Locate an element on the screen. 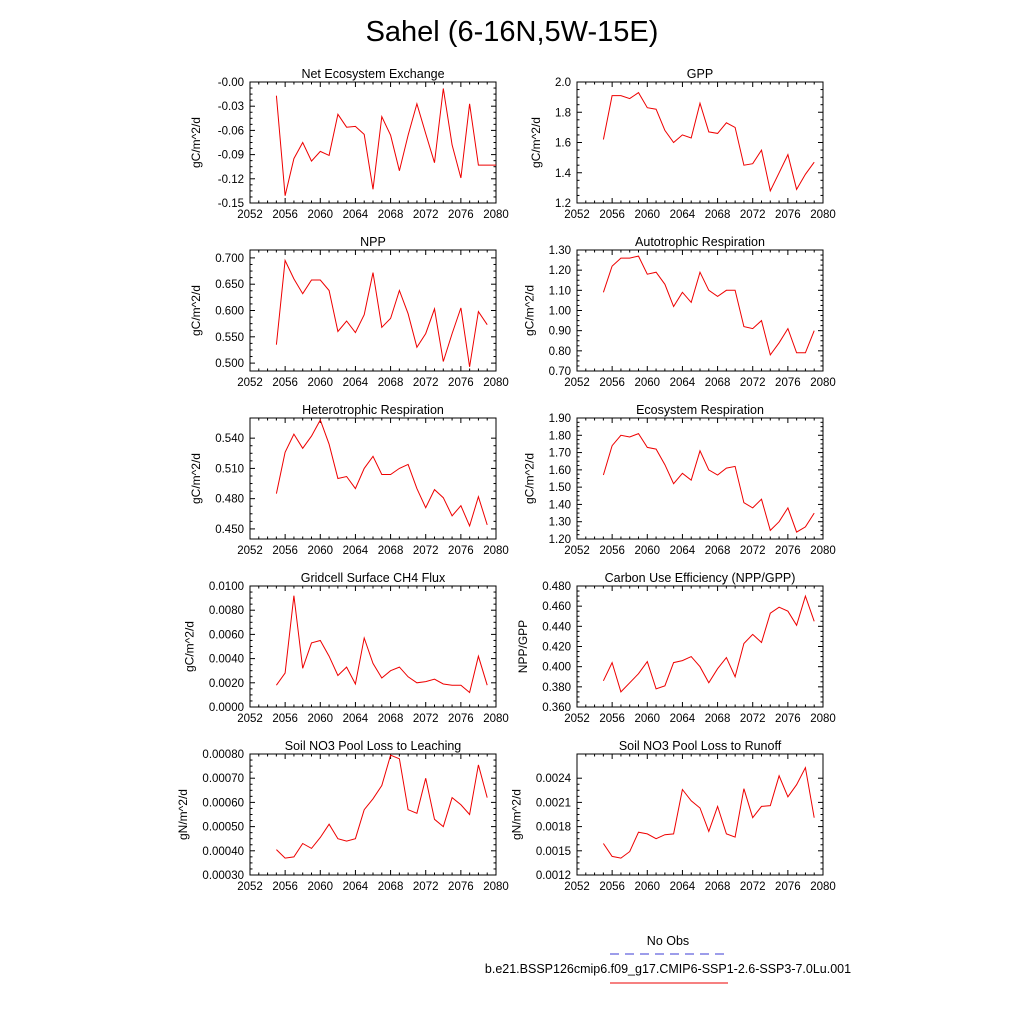 Image resolution: width=1024 pixels, height=1024 pixels. series-line-heterotrophic-respiration is located at coordinates (381, 473).